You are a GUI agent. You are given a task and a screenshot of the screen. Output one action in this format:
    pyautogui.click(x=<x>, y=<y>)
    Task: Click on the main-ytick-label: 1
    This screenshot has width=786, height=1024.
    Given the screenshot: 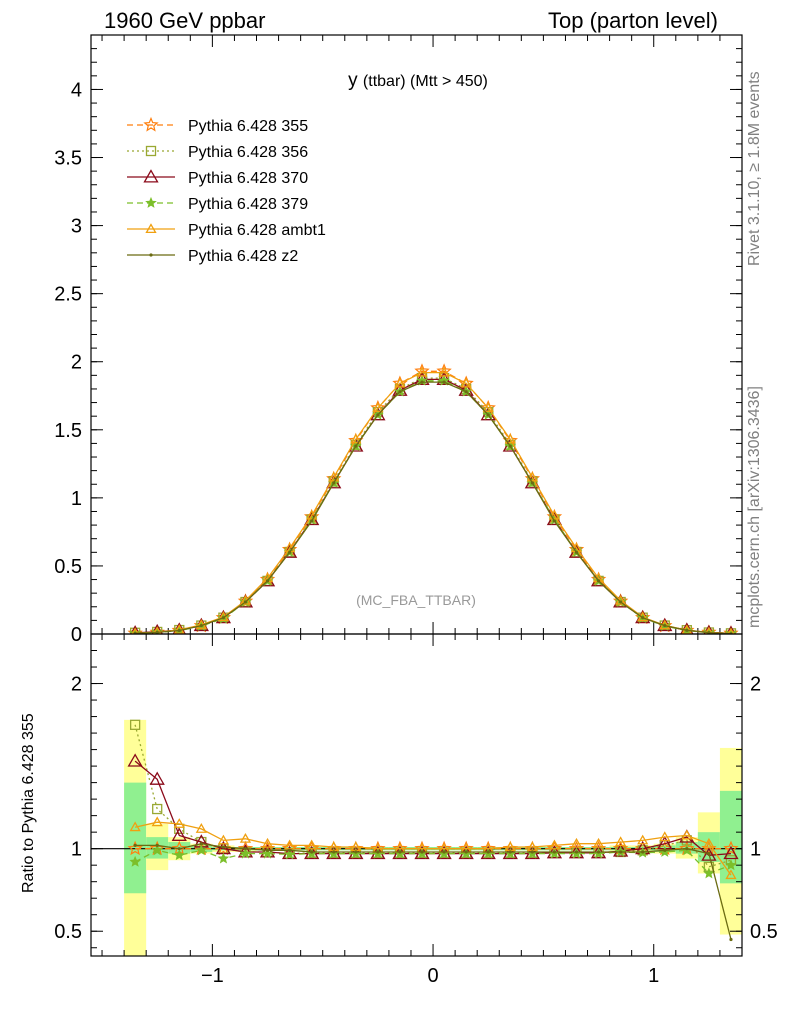 What is the action you would take?
    pyautogui.click(x=76, y=499)
    